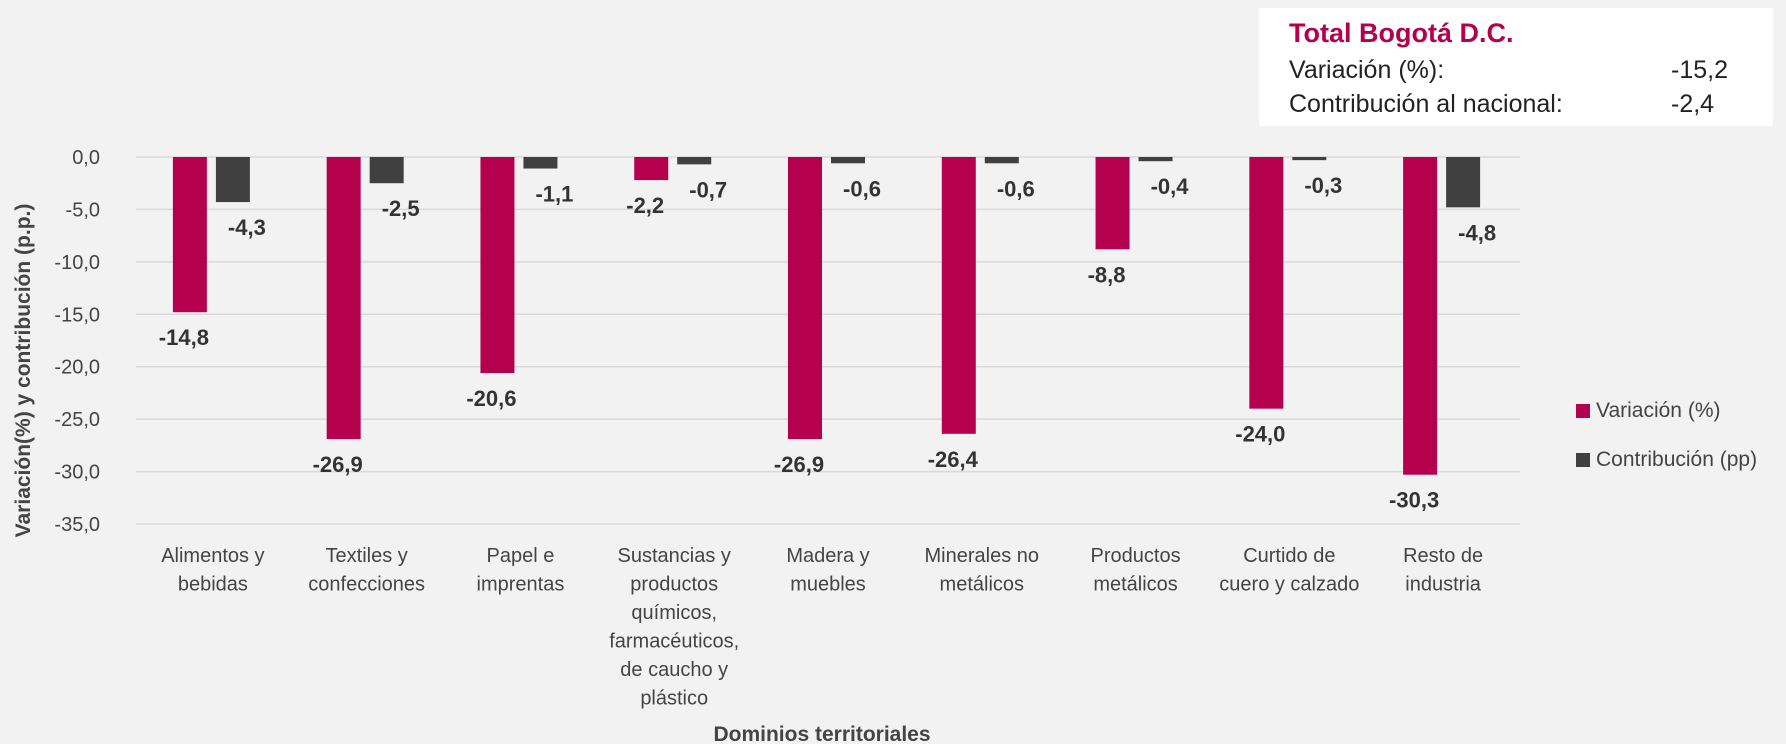  I want to click on summary-variation-label: Variación (%):, so click(1367, 70).